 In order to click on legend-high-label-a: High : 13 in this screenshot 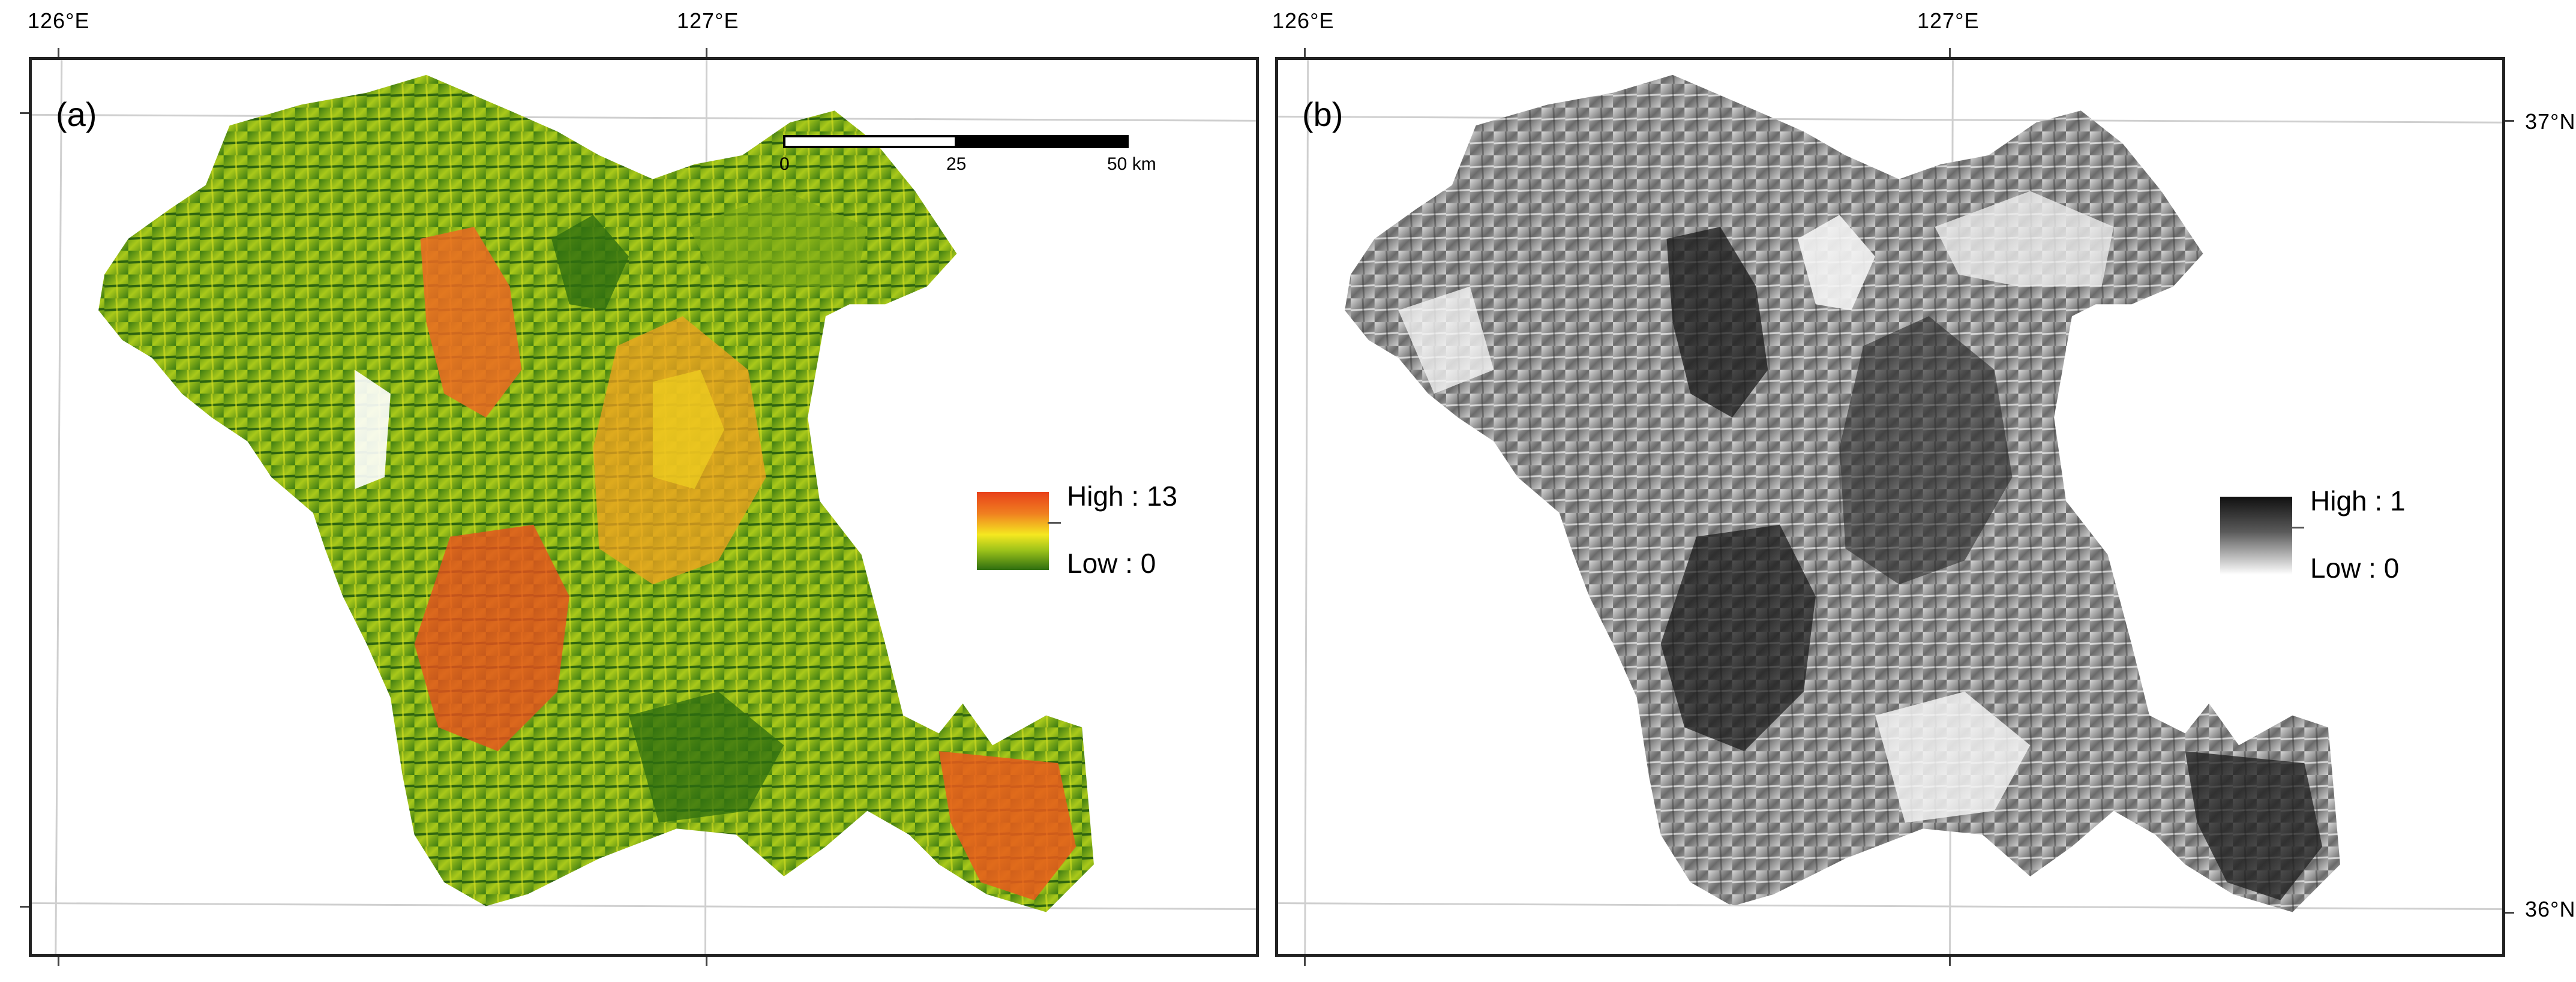, I will do `click(1122, 497)`.